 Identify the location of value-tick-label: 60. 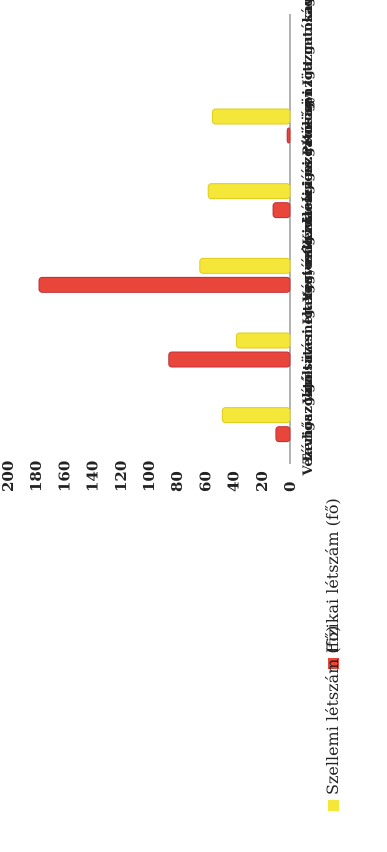
(205, 481).